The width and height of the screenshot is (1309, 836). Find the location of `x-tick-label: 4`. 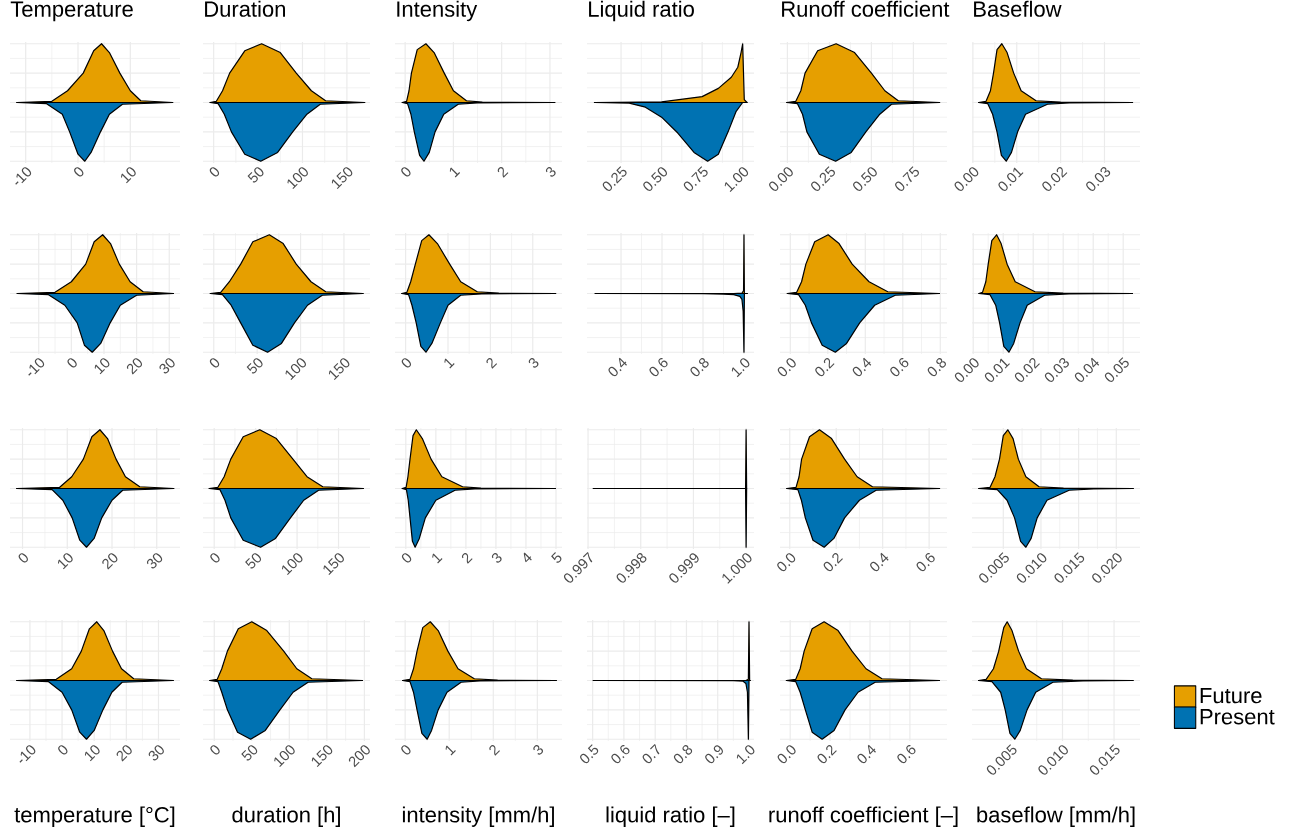

x-tick-label: 4 is located at coordinates (527, 557).